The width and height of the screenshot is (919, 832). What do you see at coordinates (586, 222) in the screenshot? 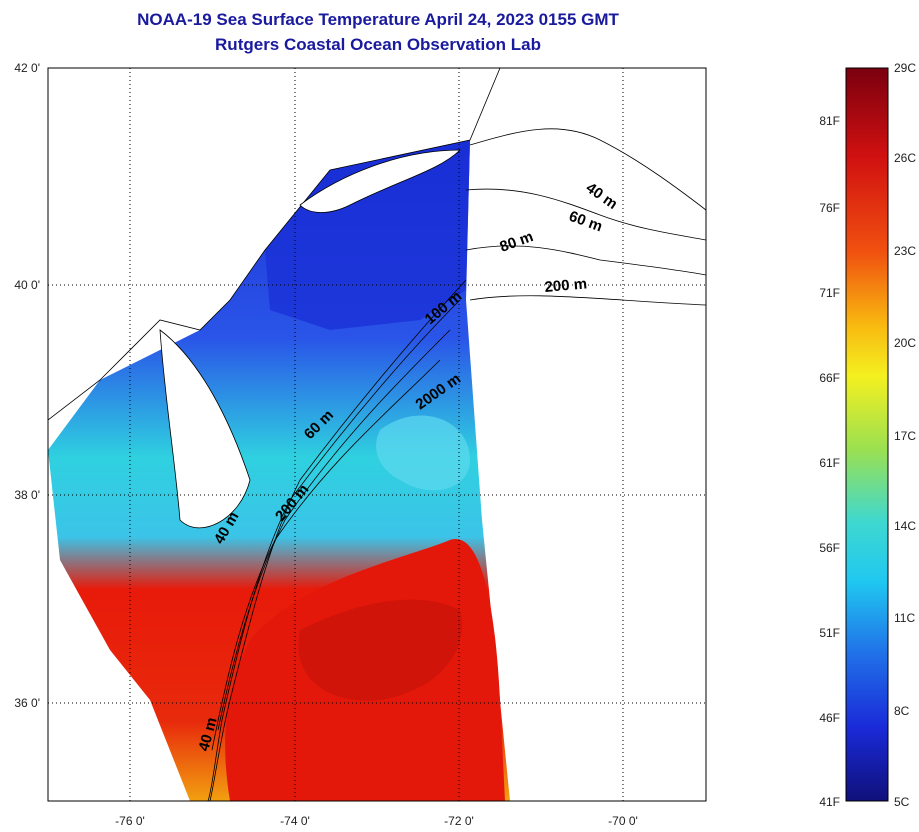
I see `contour-label-60m: 60 m` at bounding box center [586, 222].